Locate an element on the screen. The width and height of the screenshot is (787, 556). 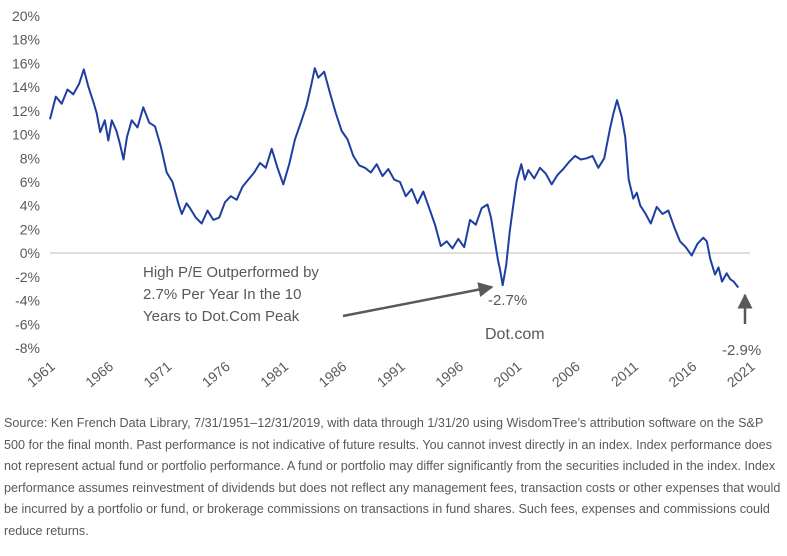
y-tick-label: 8% is located at coordinates (30, 158).